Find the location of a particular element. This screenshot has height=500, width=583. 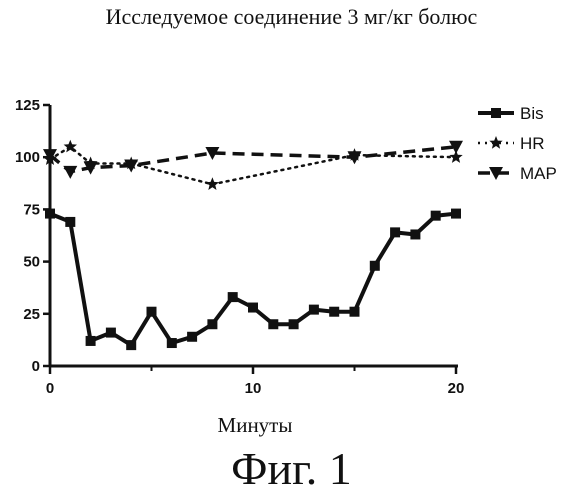

y-tick-label: 75 is located at coordinates (31, 209).